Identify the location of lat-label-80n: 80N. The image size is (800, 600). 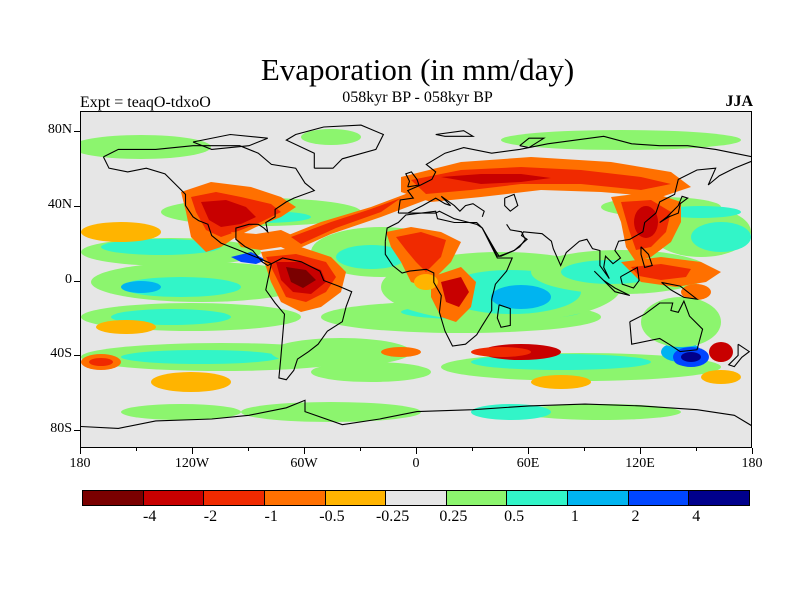
(59, 129).